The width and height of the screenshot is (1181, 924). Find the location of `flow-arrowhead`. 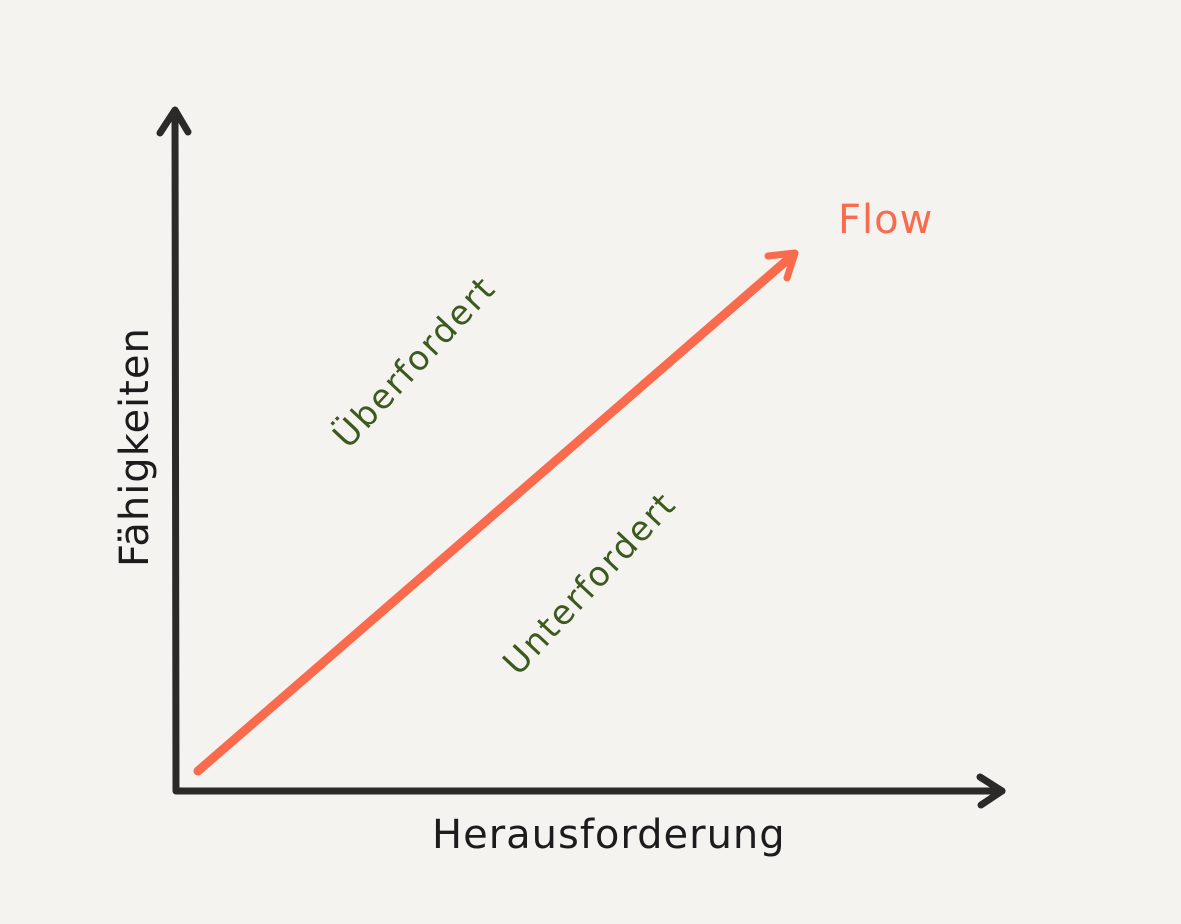

flow-arrowhead is located at coordinates (781, 265).